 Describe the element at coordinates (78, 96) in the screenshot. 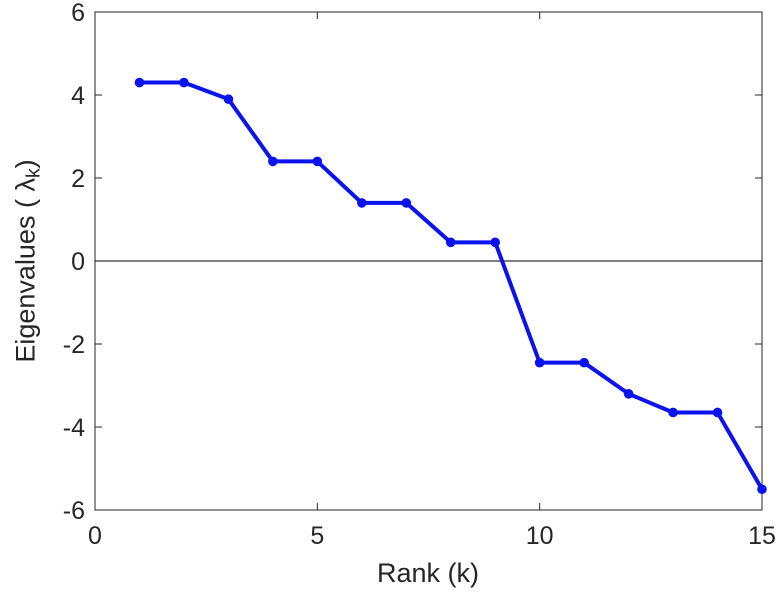

I see `y-tick-label: 4` at that location.